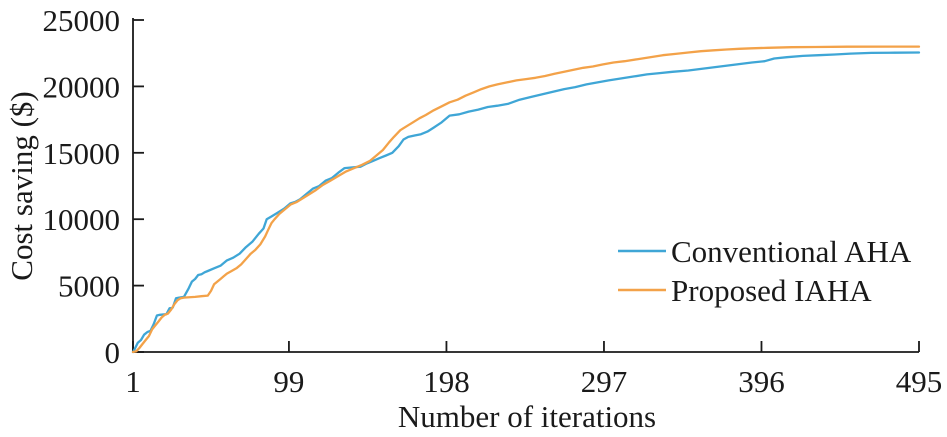 This screenshot has width=947, height=437. What do you see at coordinates (771, 290) in the screenshot?
I see `legend-label-proposed-iaha: Proposed IAHA` at bounding box center [771, 290].